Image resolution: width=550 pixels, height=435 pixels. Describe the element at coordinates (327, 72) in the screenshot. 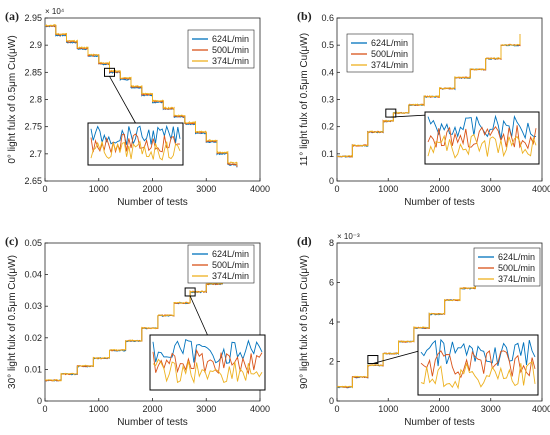

I see `y-tick-label: 0.4` at that location.